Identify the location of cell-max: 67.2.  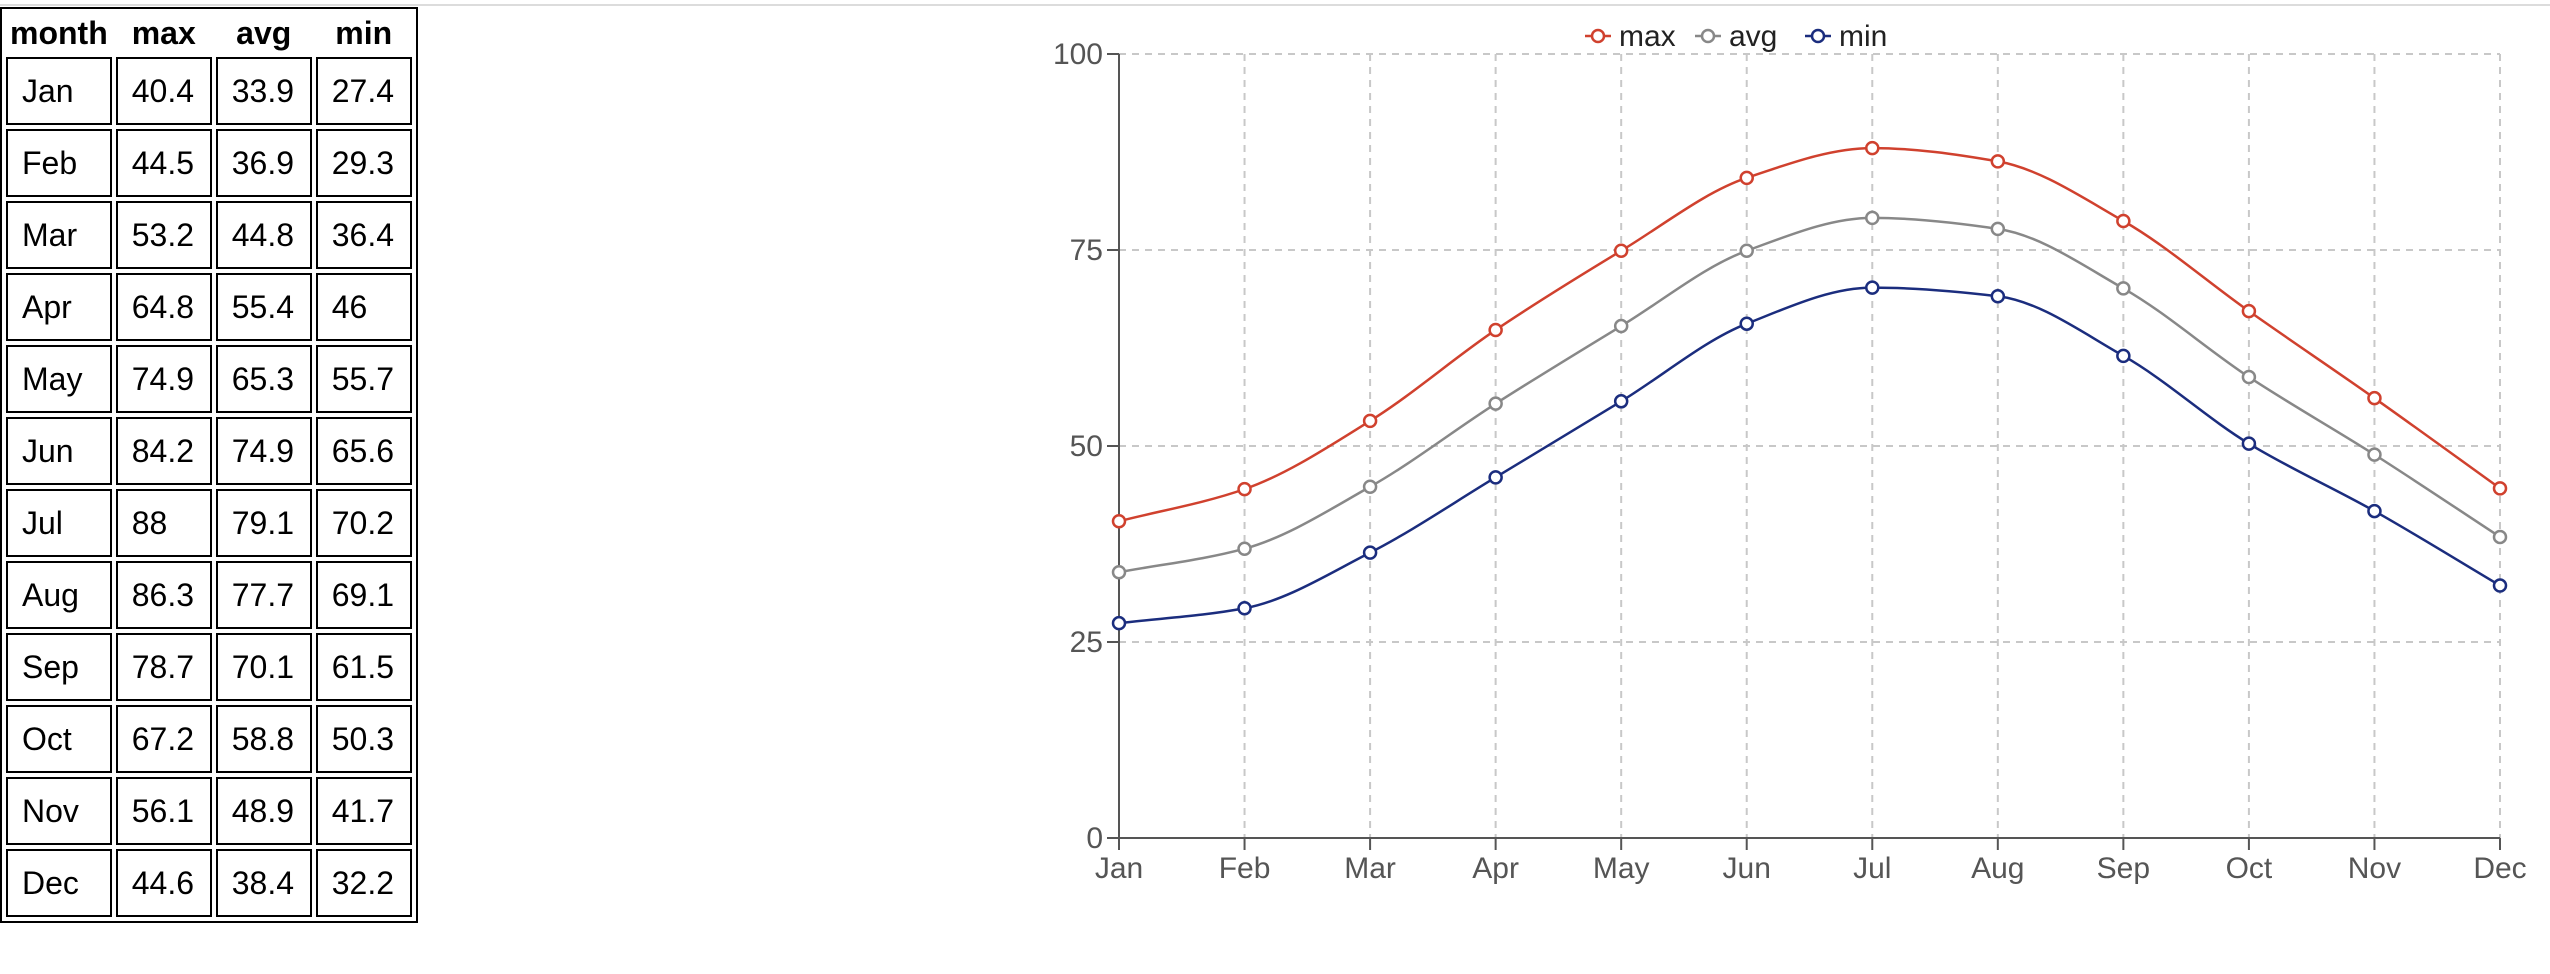
(163, 739).